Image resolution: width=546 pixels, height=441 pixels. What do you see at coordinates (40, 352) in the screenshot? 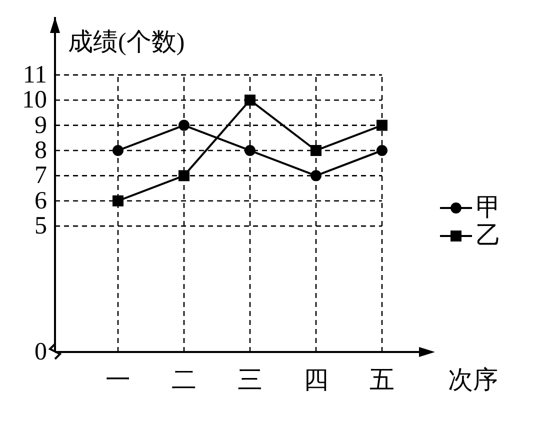
I see `y-tick-label: 0` at bounding box center [40, 352].